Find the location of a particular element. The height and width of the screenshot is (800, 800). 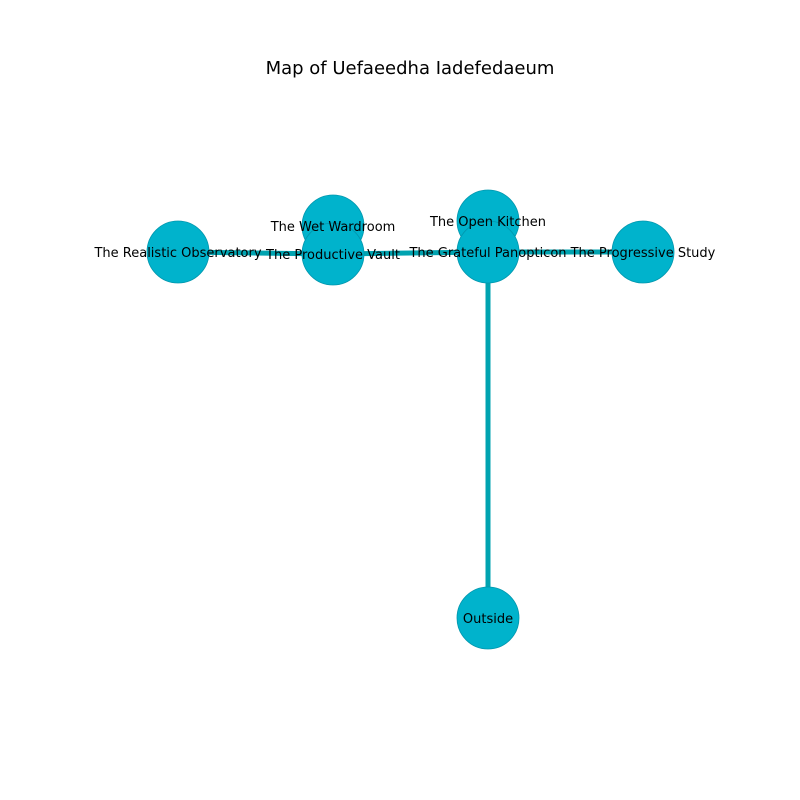

node-label-wet: The Wet Wardroom is located at coordinates (333, 227).